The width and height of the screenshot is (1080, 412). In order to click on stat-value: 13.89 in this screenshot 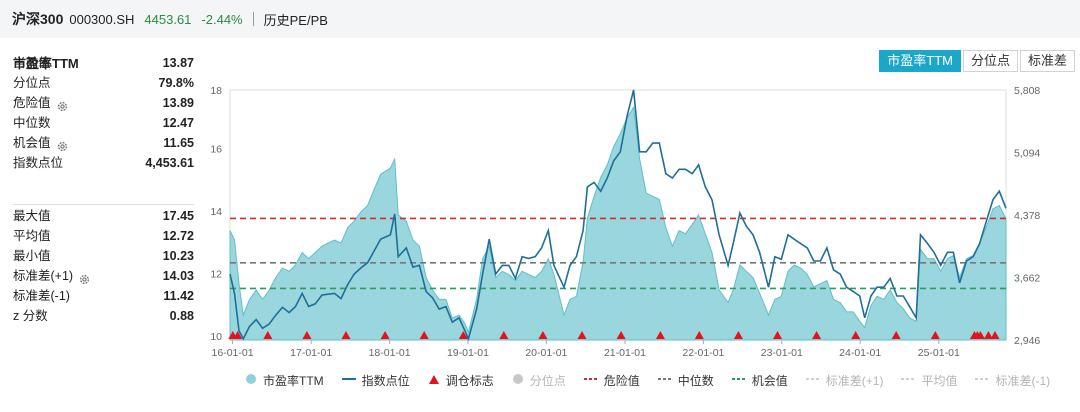, I will do `click(178, 103)`.